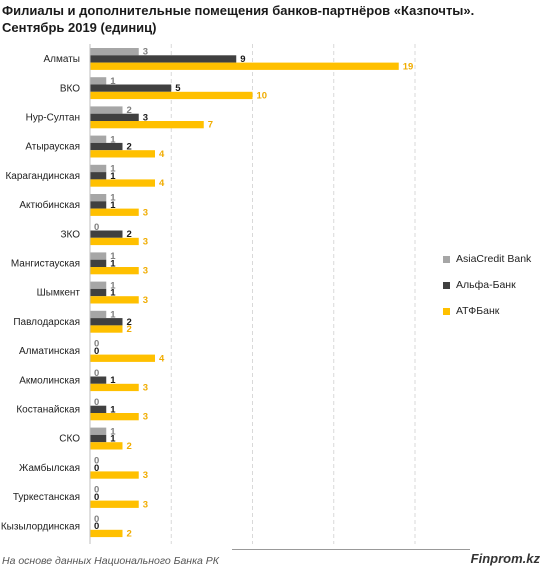 This screenshot has height=571, width=544. I want to click on data-label-альфа-банк-костанайская: 1, so click(113, 409).